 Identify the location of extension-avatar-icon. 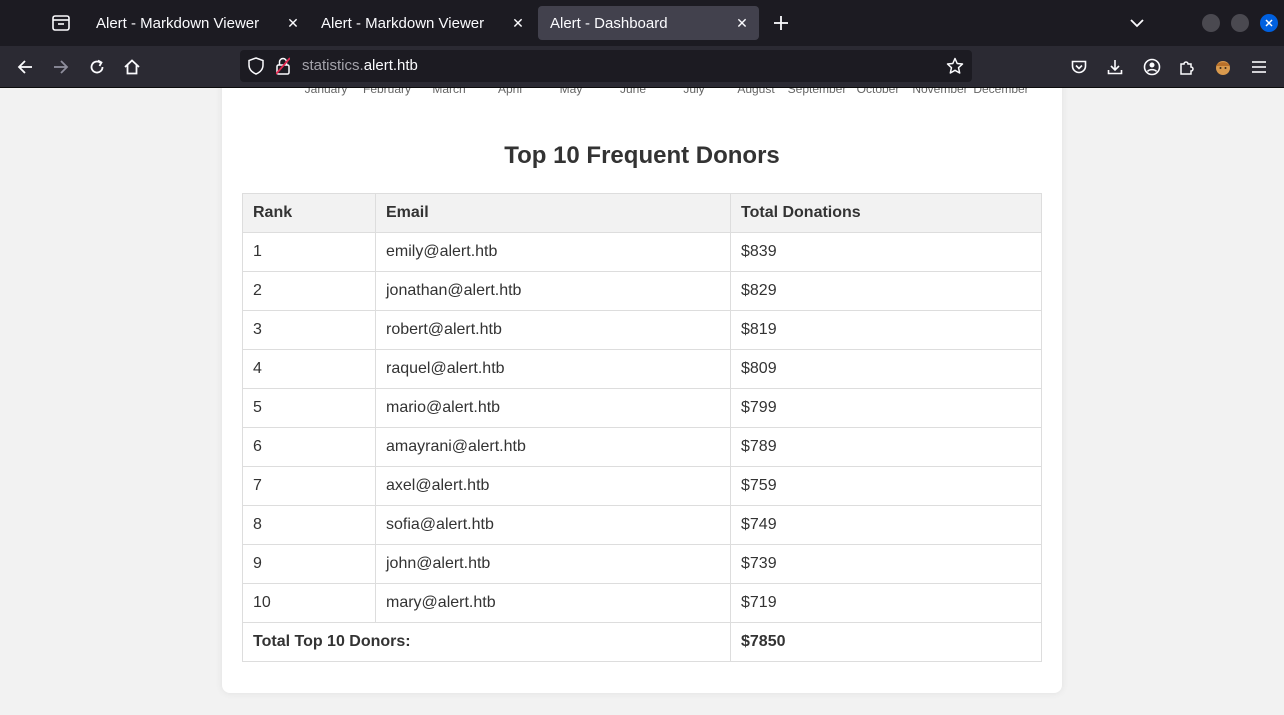
(1223, 67).